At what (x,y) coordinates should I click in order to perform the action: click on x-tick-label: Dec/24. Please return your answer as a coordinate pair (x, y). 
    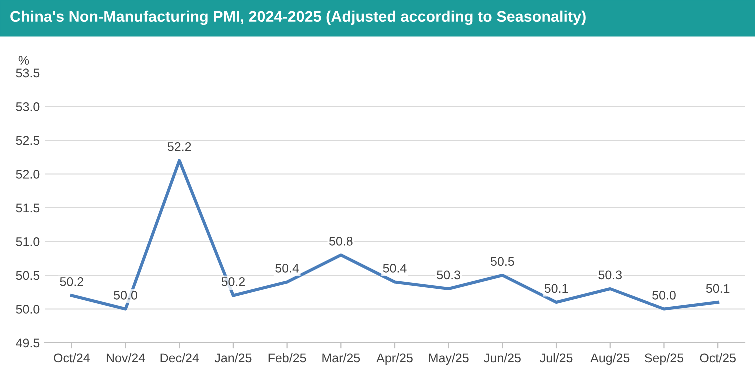
    Looking at the image, I should click on (180, 358).